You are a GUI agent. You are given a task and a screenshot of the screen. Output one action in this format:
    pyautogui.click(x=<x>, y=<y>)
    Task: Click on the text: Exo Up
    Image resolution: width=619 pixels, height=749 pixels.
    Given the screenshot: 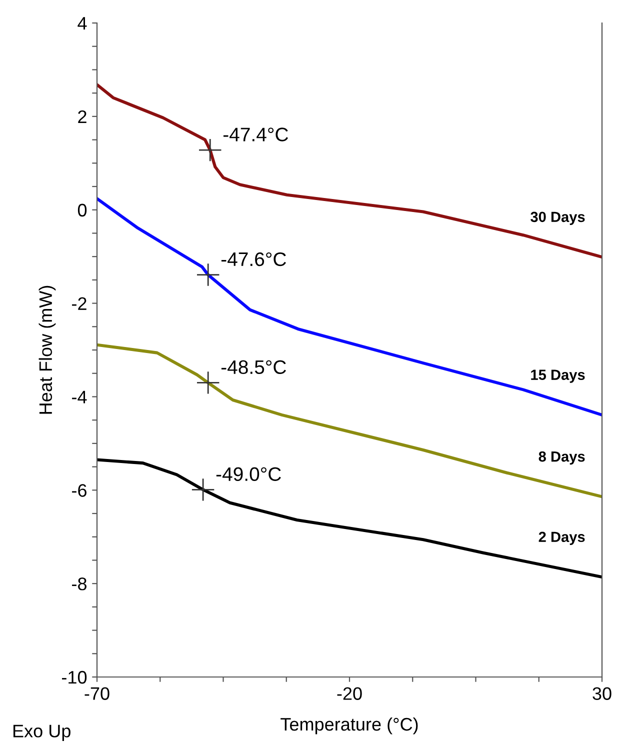 What is the action you would take?
    pyautogui.click(x=41, y=732)
    